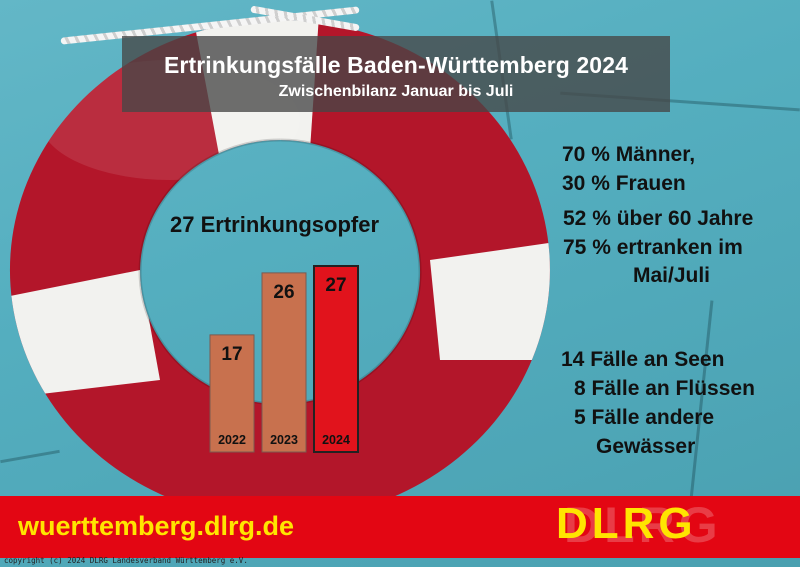  I want to click on bar-category-label: 2024, so click(336, 440).